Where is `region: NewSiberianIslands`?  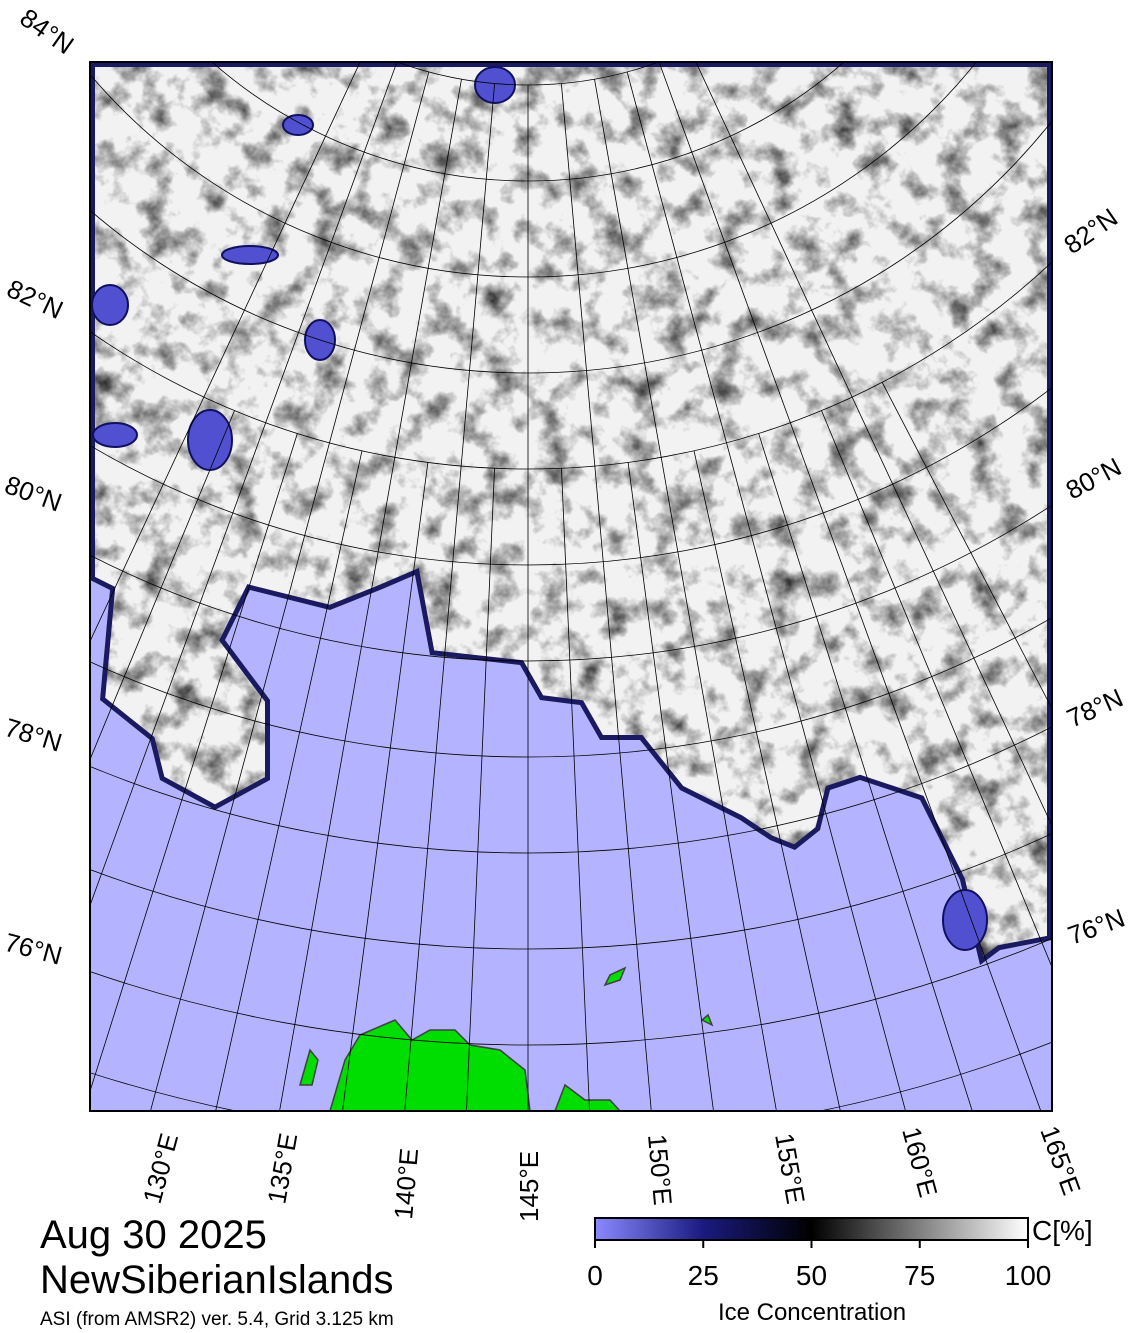 region: NewSiberianIslands is located at coordinates (217, 1280).